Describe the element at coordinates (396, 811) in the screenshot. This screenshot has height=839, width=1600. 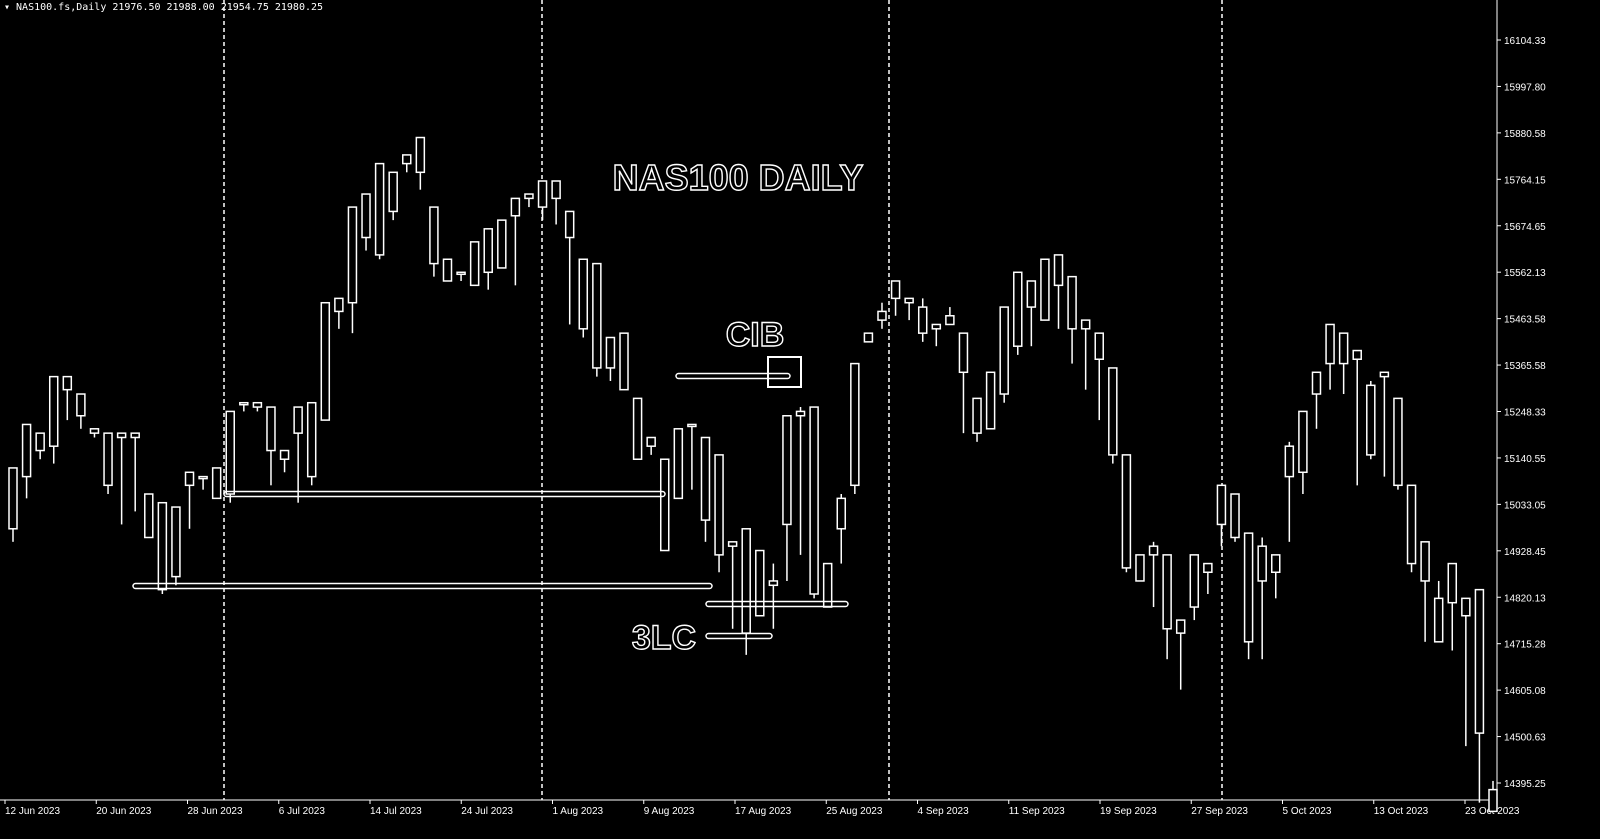
I see `date-label: 14 Jul 2023` at that location.